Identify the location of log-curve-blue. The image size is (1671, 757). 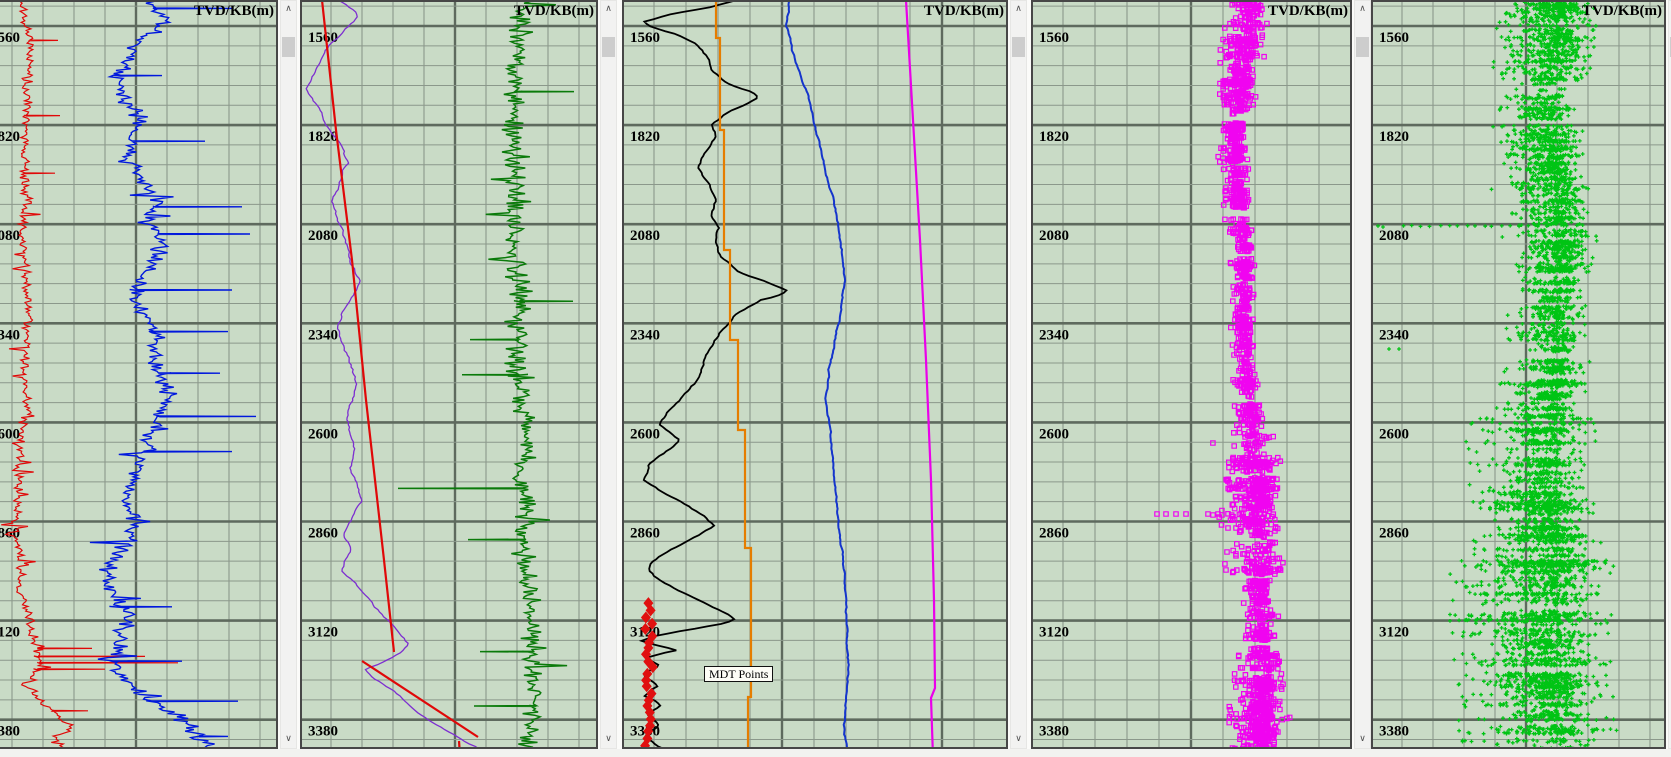
(173, 374).